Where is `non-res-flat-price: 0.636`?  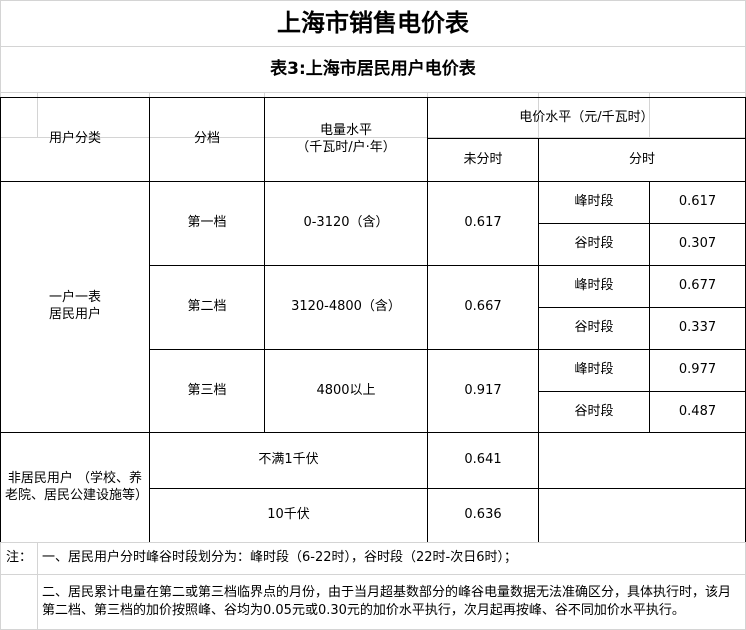
non-res-flat-price: 0.636 is located at coordinates (483, 515).